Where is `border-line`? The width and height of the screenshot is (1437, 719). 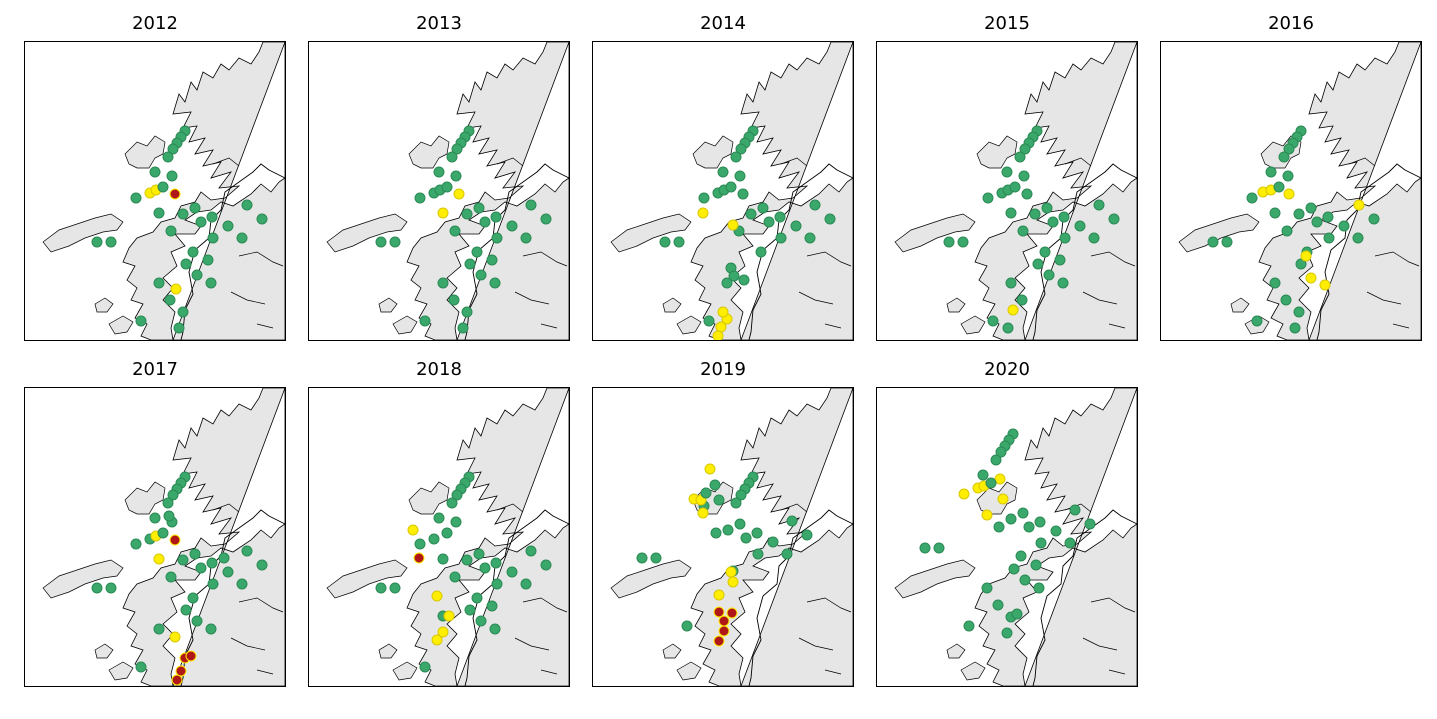 border-line is located at coordinates (1368, 251).